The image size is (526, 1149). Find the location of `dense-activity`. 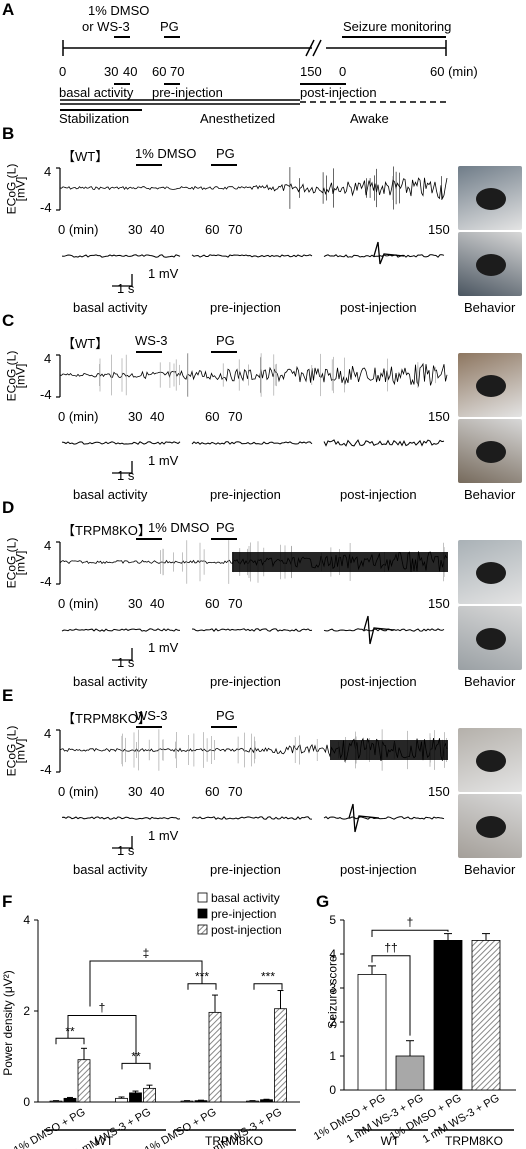

dense-activity is located at coordinates (389, 750).